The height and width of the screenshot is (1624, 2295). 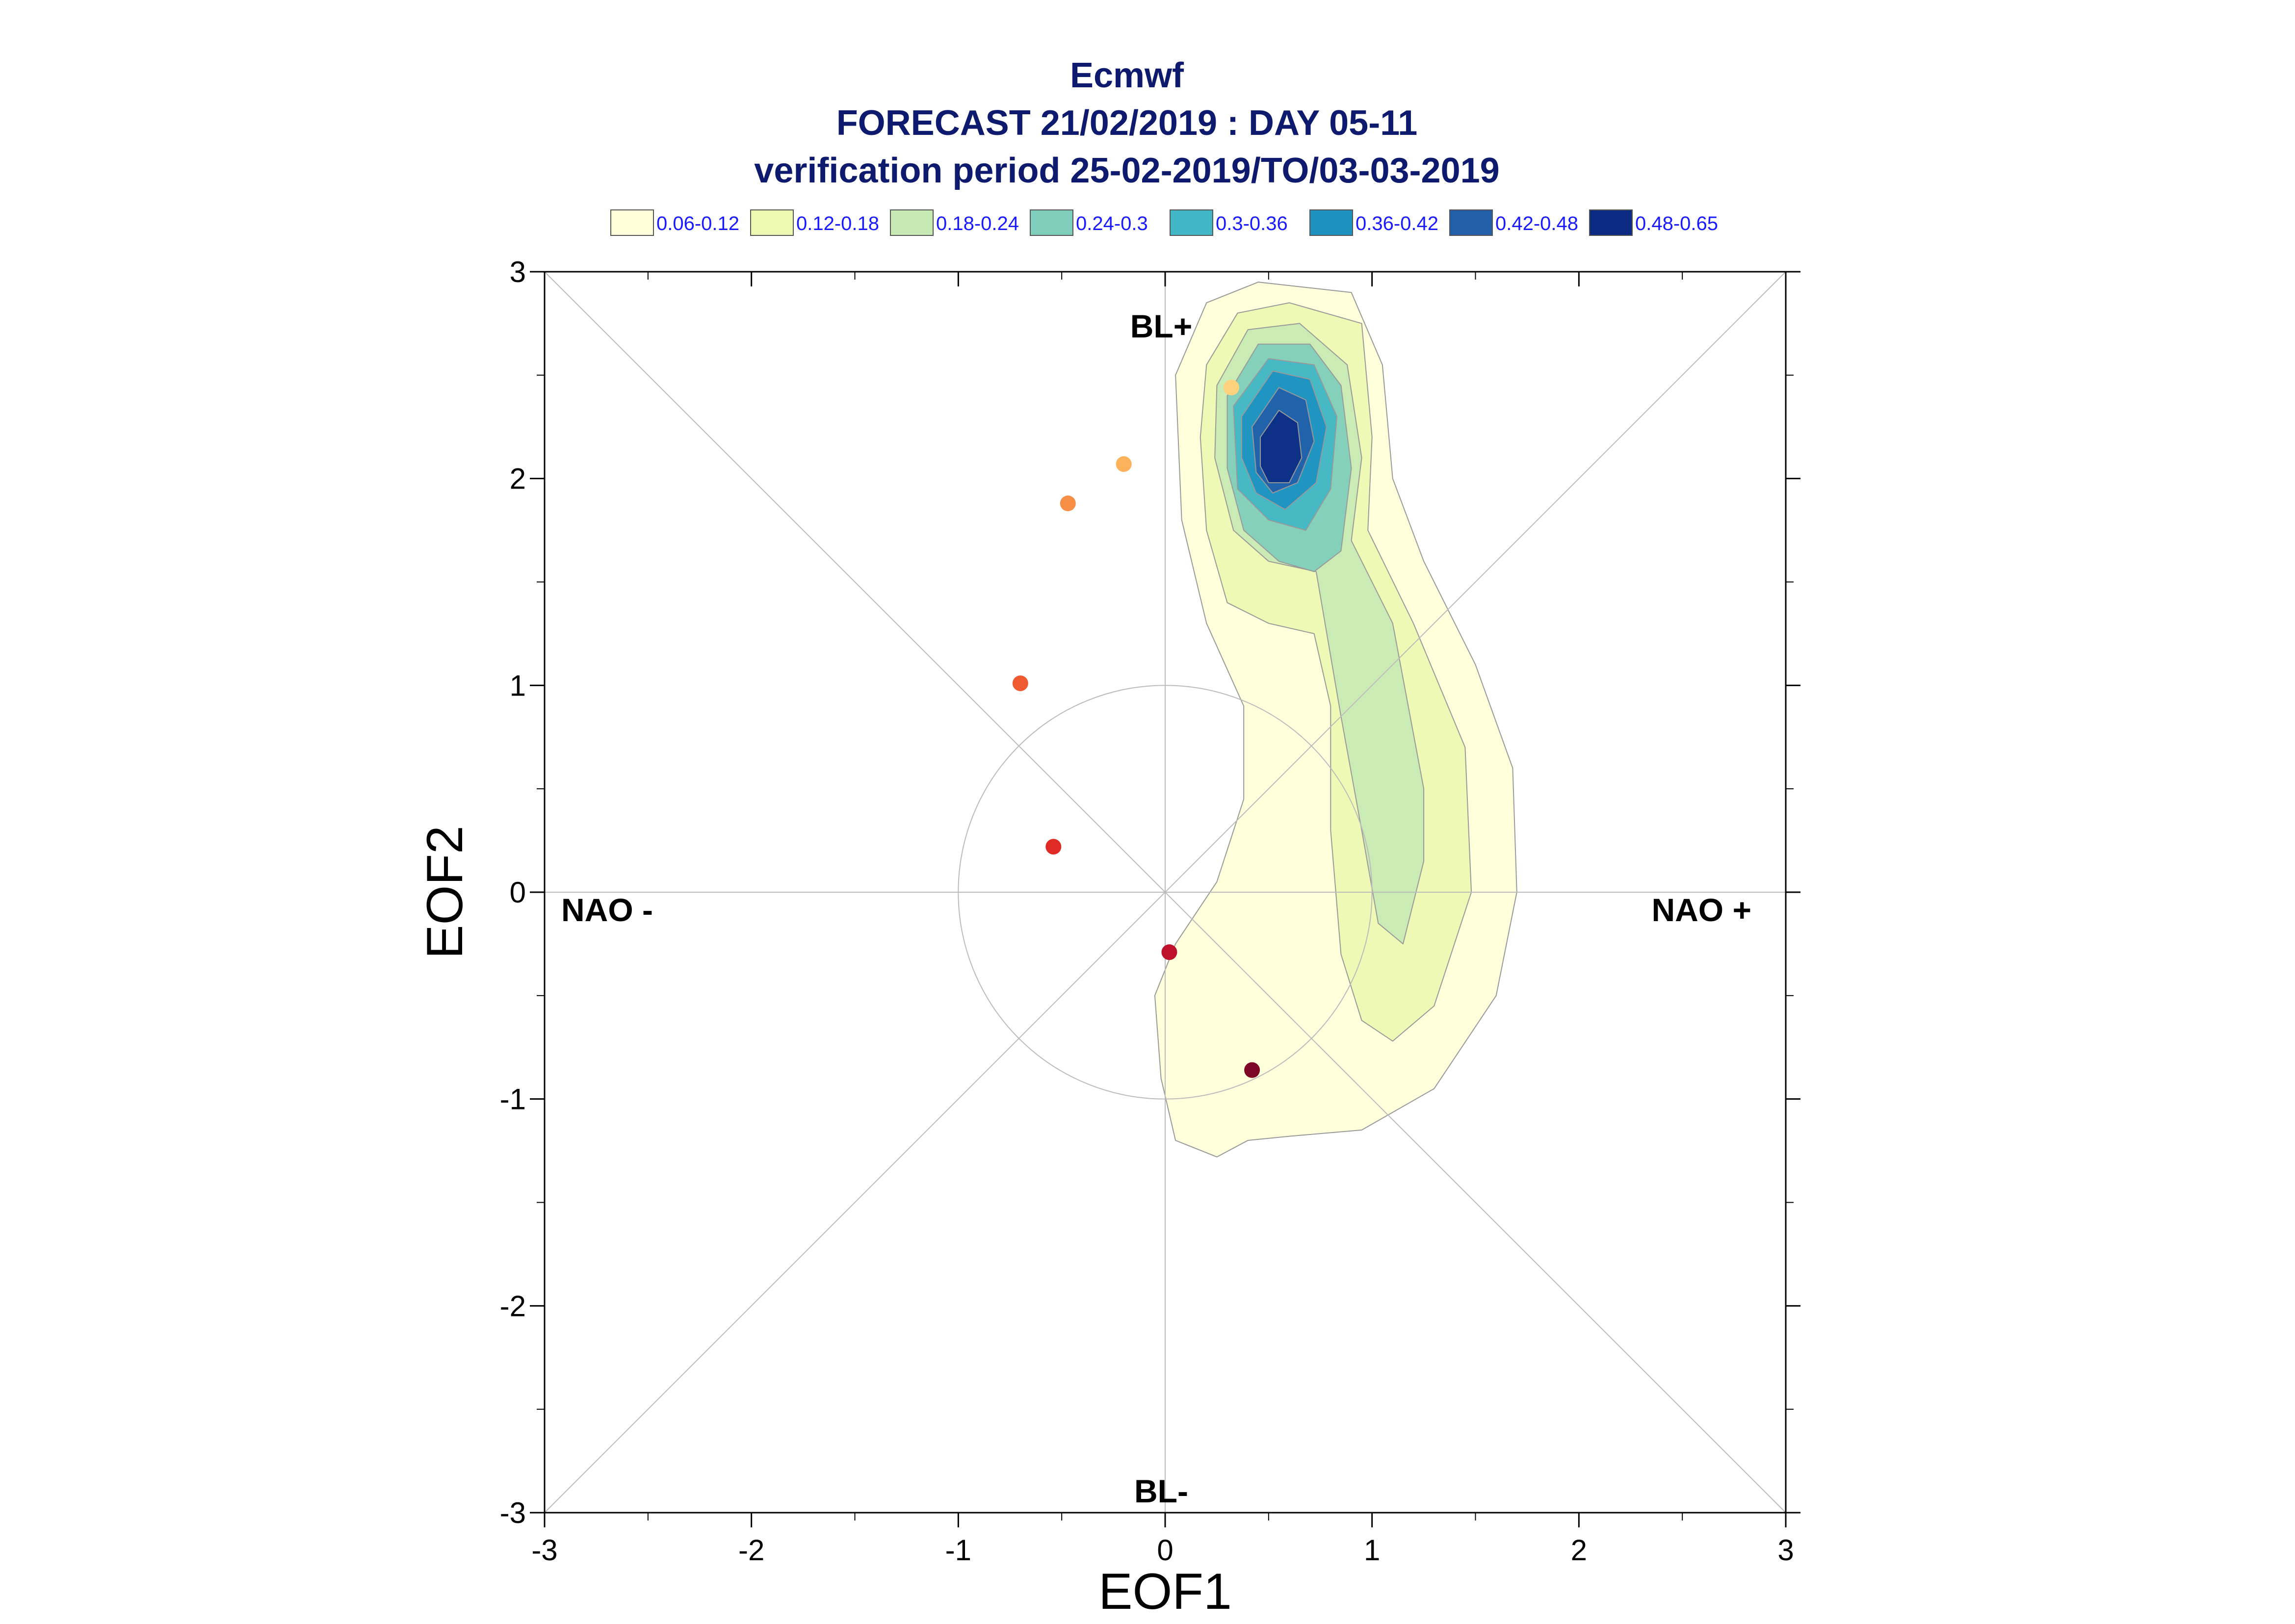 What do you see at coordinates (518, 479) in the screenshot?
I see `y-tick-label: 2` at bounding box center [518, 479].